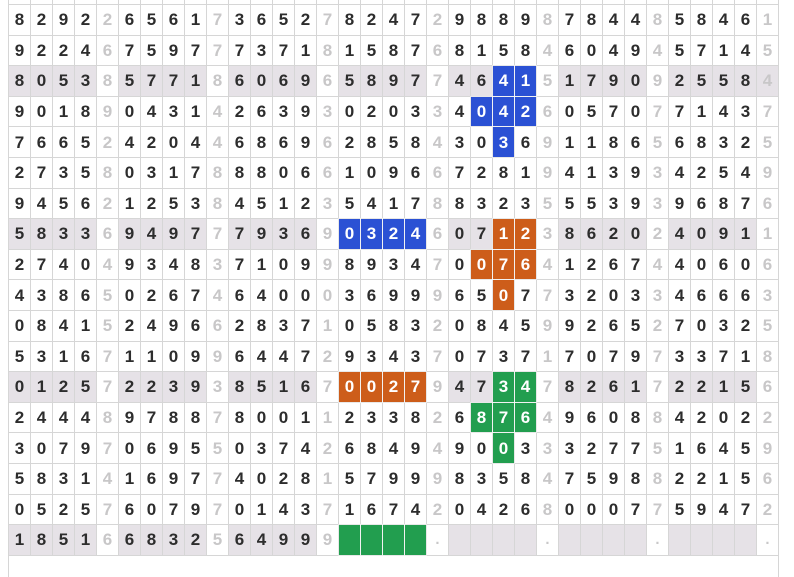 Image resolution: width=794 pixels, height=577 pixels. I want to click on grid-cell-blue: 1, so click(525, 81).